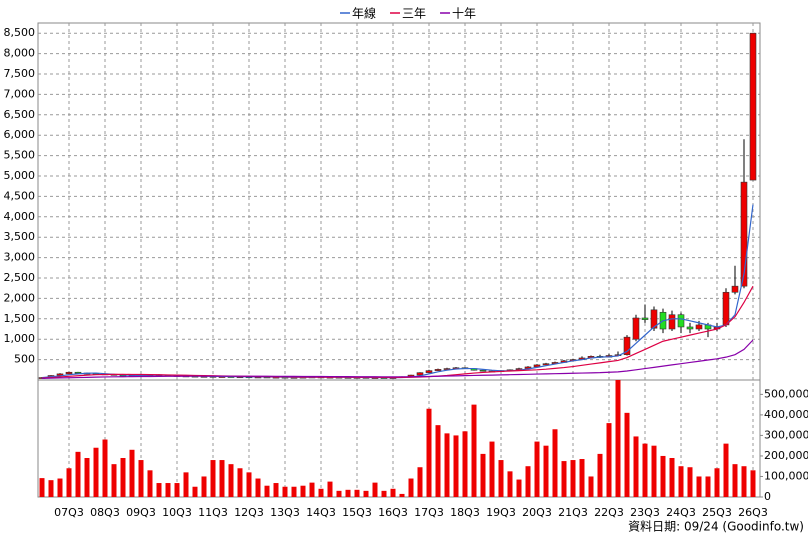  Describe the element at coordinates (177, 512) in the screenshot. I see `x-tick-label: 10Q3` at that location.